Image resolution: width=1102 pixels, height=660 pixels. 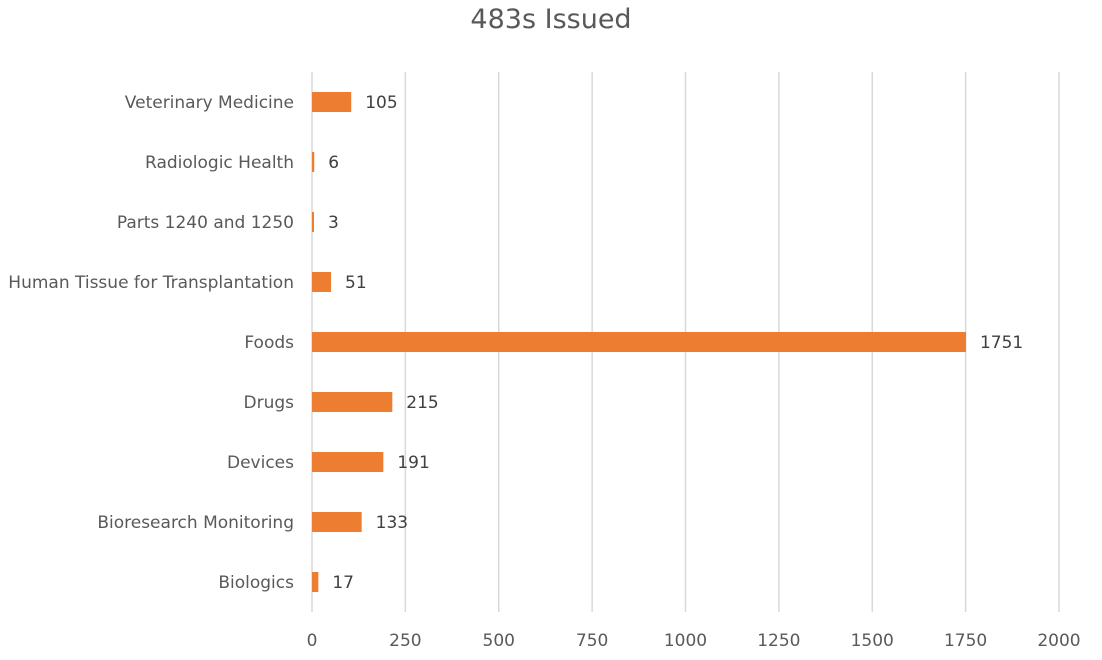 What do you see at coordinates (256, 583) in the screenshot?
I see `category-label: Biologics` at bounding box center [256, 583].